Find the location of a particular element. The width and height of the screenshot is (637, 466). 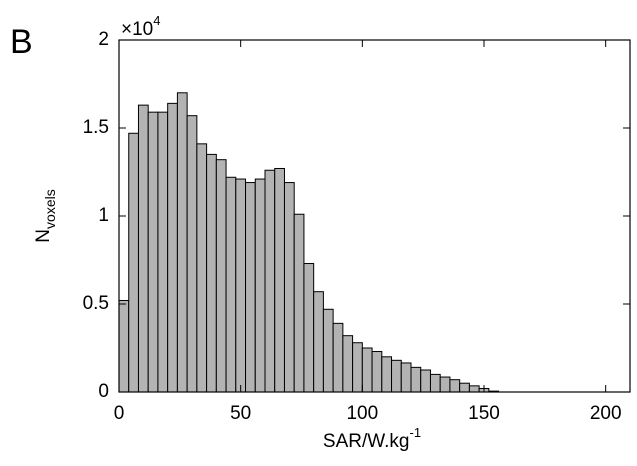

x-axis-label-main: SAR/W.kg is located at coordinates (366, 441).